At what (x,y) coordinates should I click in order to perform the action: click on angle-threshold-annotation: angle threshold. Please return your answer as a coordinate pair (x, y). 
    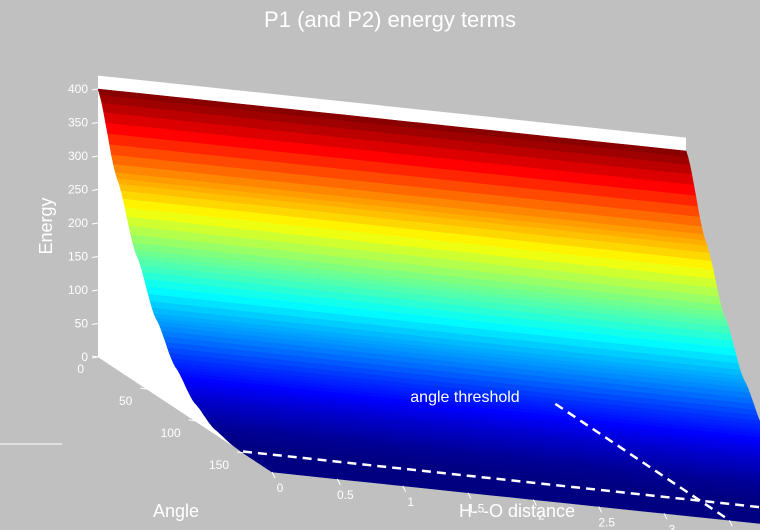
    Looking at the image, I should click on (464, 397).